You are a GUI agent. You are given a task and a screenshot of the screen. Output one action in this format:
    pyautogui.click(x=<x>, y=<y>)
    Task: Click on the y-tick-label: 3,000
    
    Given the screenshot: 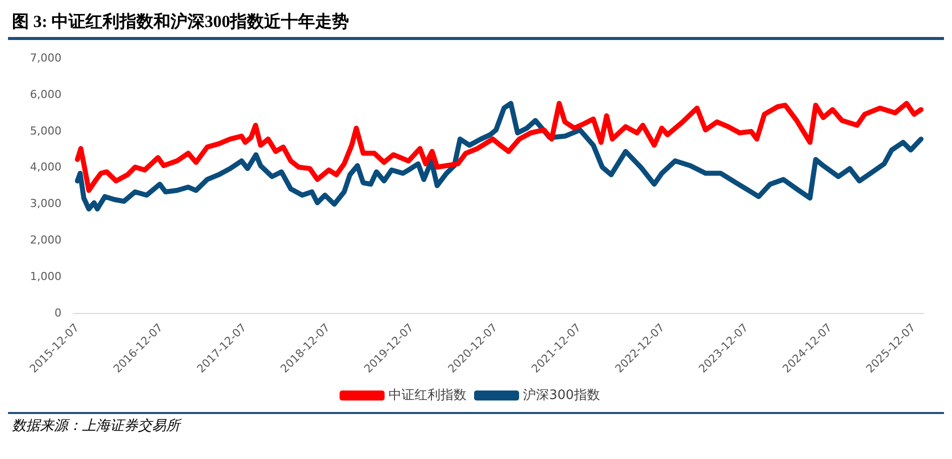 What is the action you would take?
    pyautogui.click(x=46, y=203)
    